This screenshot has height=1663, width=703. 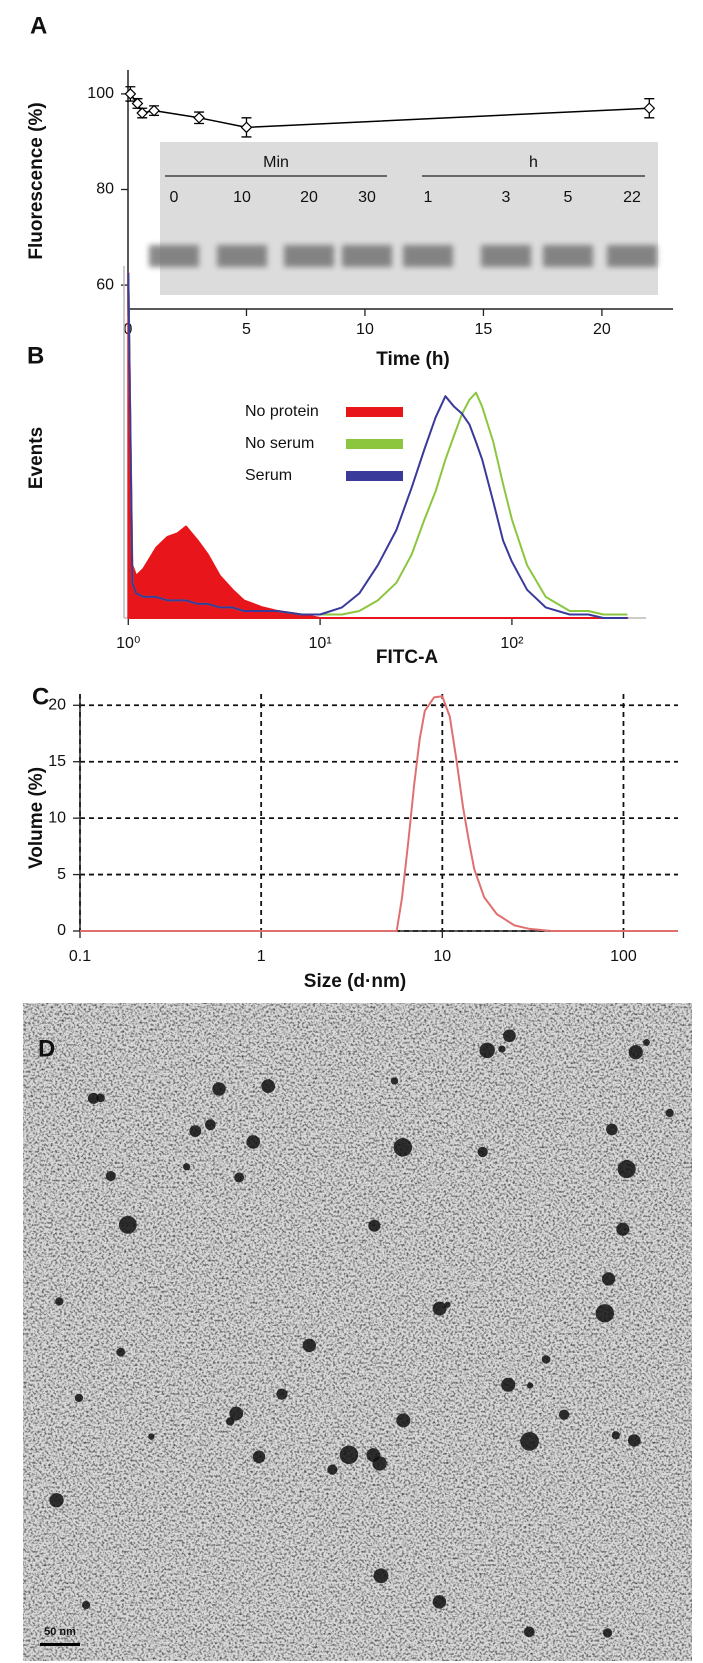 I want to click on y-tick-label: 20, so click(x=57, y=705).